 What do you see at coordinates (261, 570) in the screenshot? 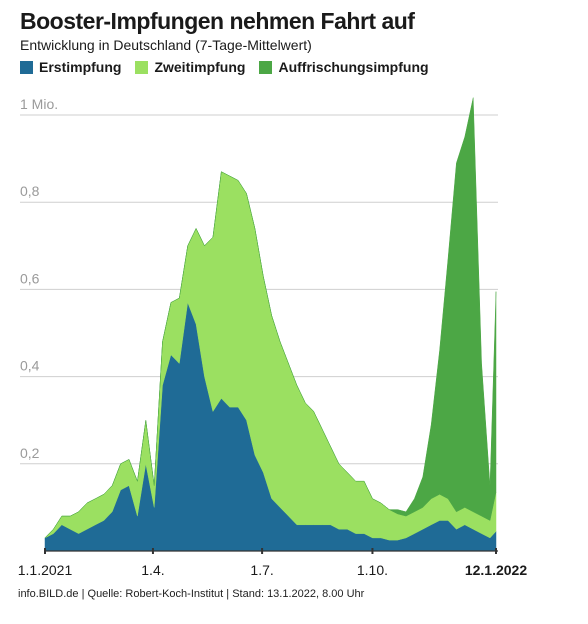
I see `x-tick-label: 1.7.` at bounding box center [261, 570].